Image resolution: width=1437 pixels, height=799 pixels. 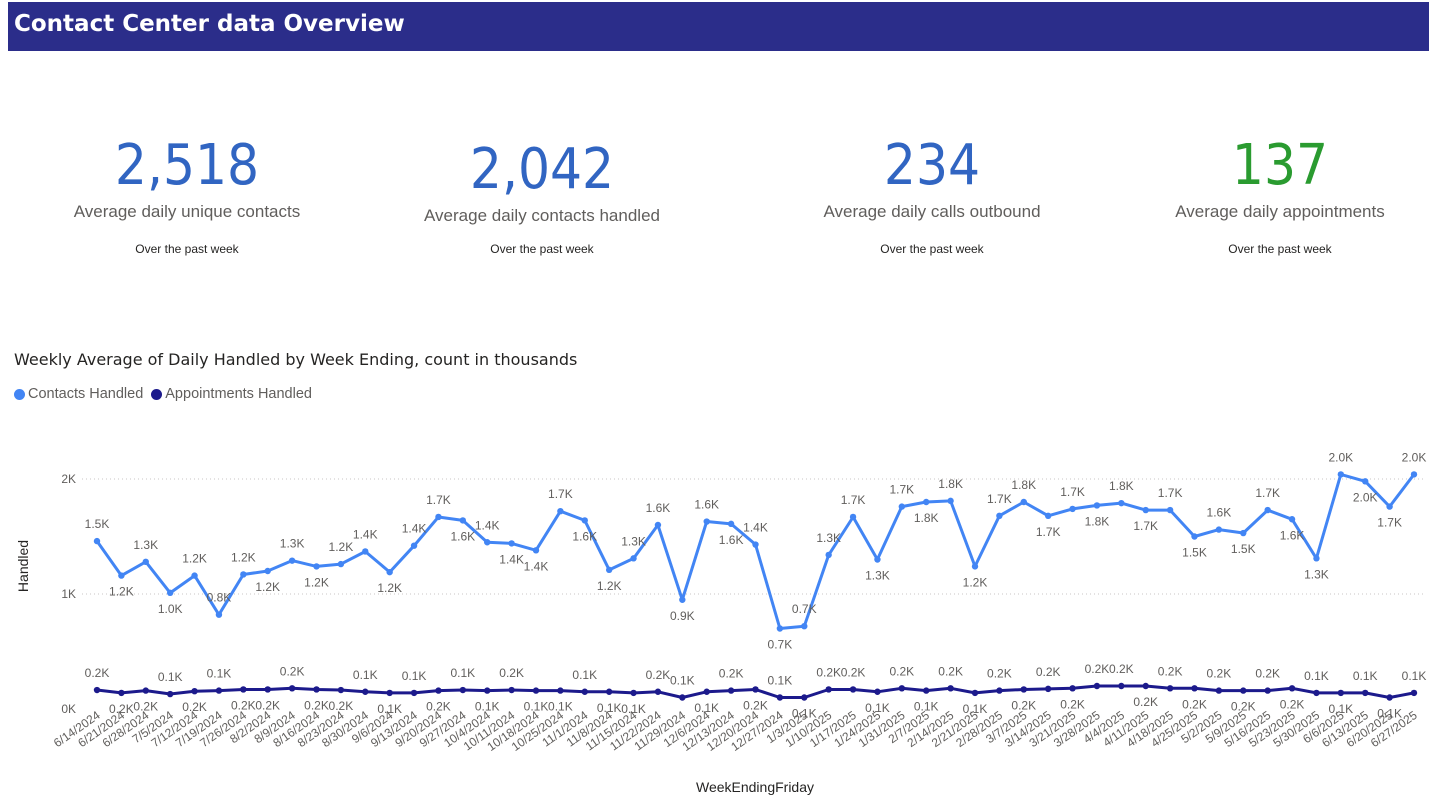 I want to click on legend-marker, so click(x=19, y=394).